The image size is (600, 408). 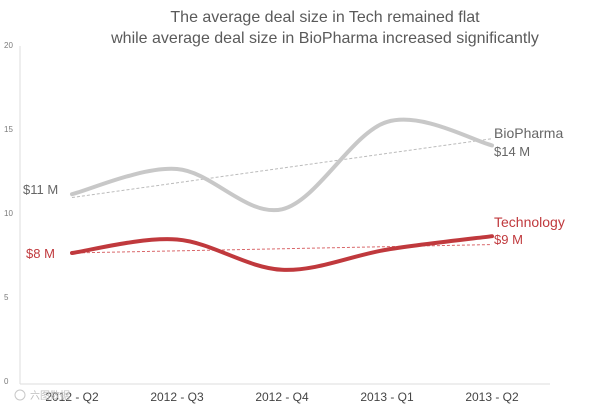 What do you see at coordinates (177, 397) in the screenshot?
I see `x-tick-label: 2012 - Q3` at bounding box center [177, 397].